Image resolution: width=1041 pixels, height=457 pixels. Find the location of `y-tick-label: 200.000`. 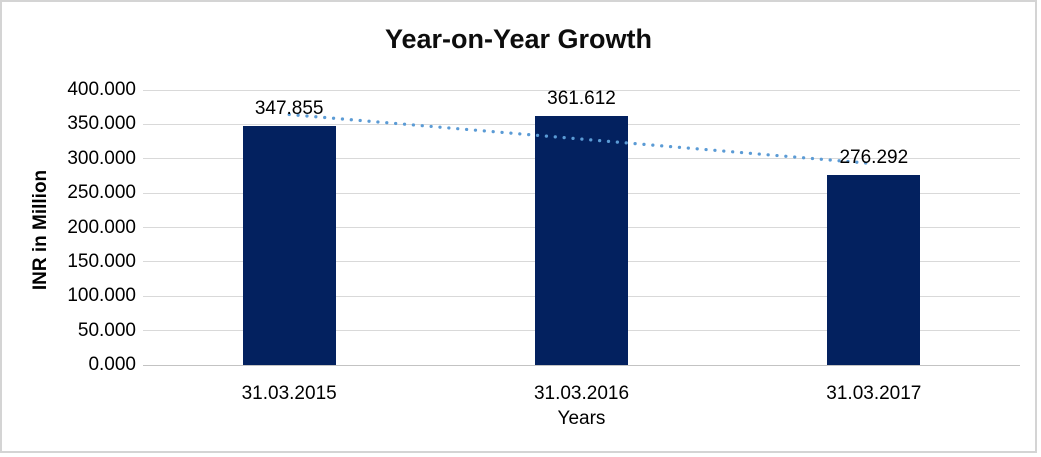

y-tick-label: 200.000 is located at coordinates (101, 227).